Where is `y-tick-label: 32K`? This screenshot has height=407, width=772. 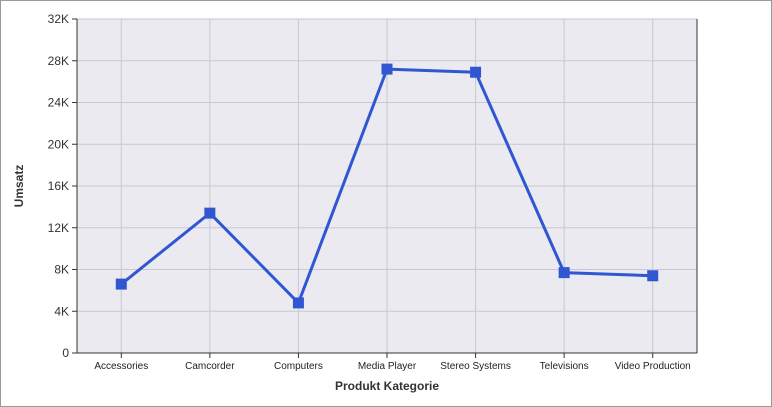 y-tick-label: 32K is located at coordinates (58, 19).